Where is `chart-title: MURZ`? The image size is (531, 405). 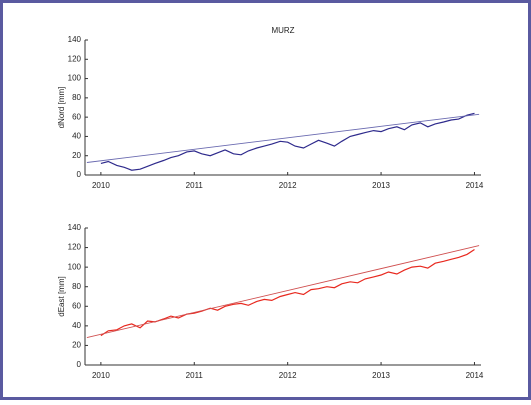
chart-title: MURZ is located at coordinates (282, 30).